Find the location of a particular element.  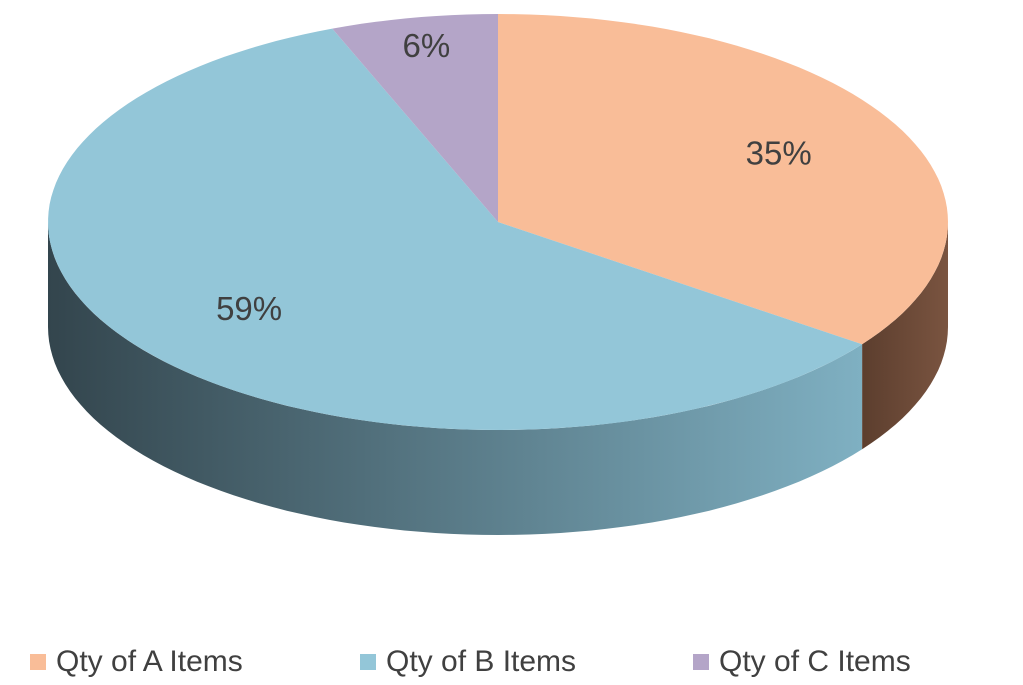

legend-label: Qty of B Items is located at coordinates (481, 661).